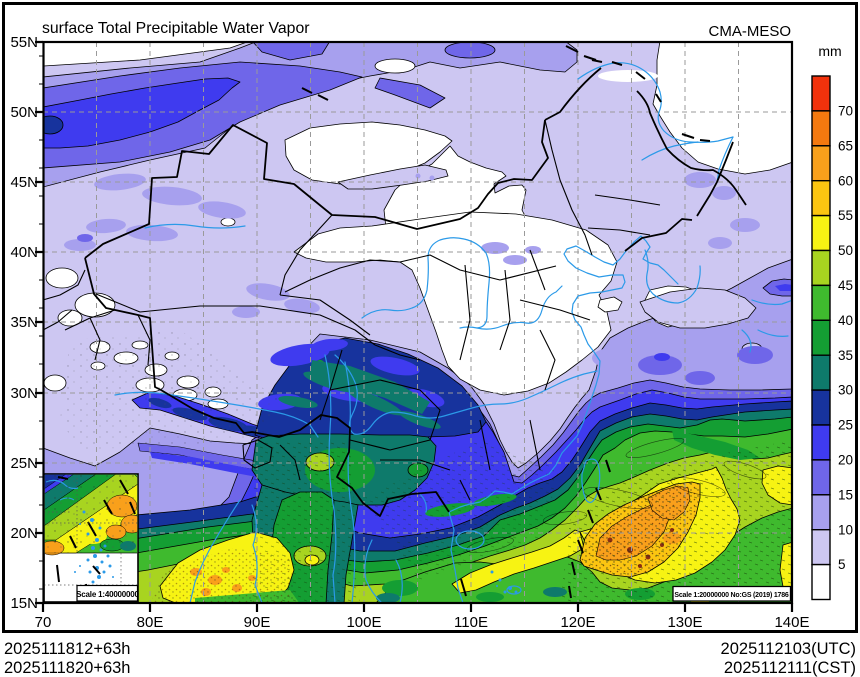 This screenshot has height=677, width=860. Describe the element at coordinates (845, 180) in the screenshot. I see `svg-text: 60` at that location.